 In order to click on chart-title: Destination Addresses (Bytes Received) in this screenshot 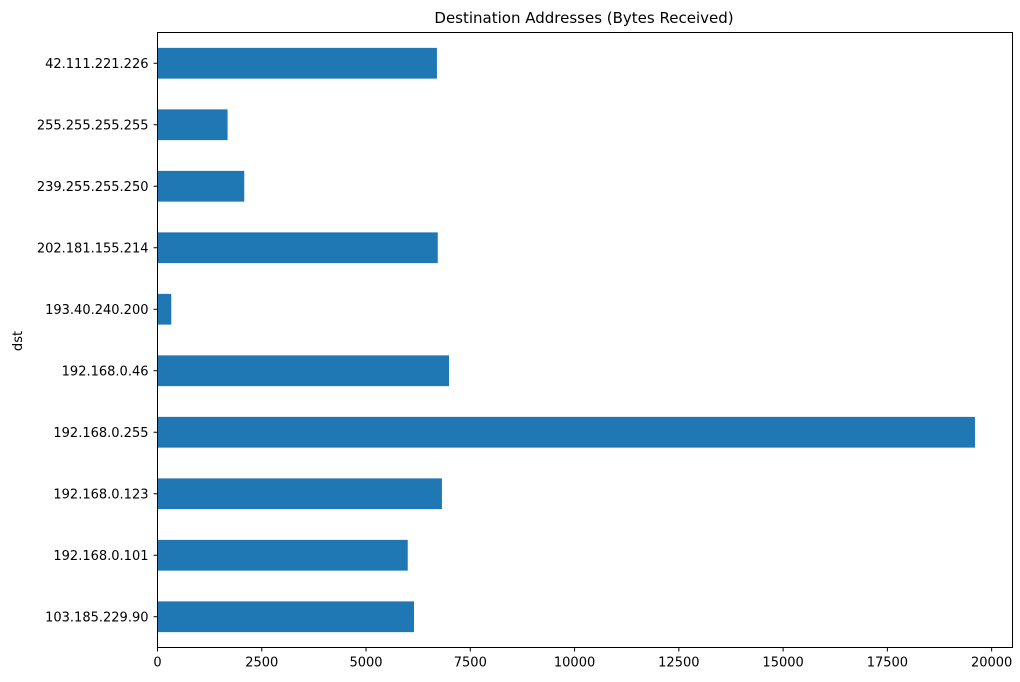, I will do `click(583, 18)`.